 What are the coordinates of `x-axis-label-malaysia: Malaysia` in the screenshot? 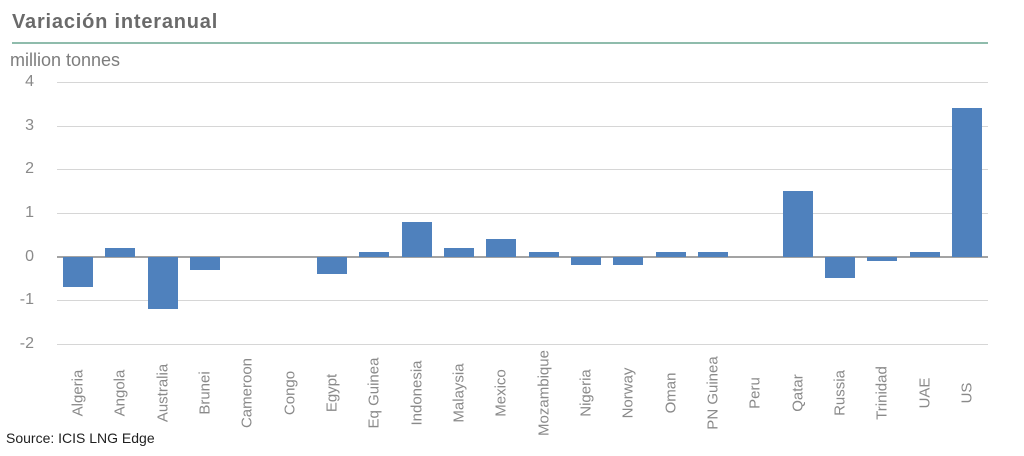 It's located at (459, 393).